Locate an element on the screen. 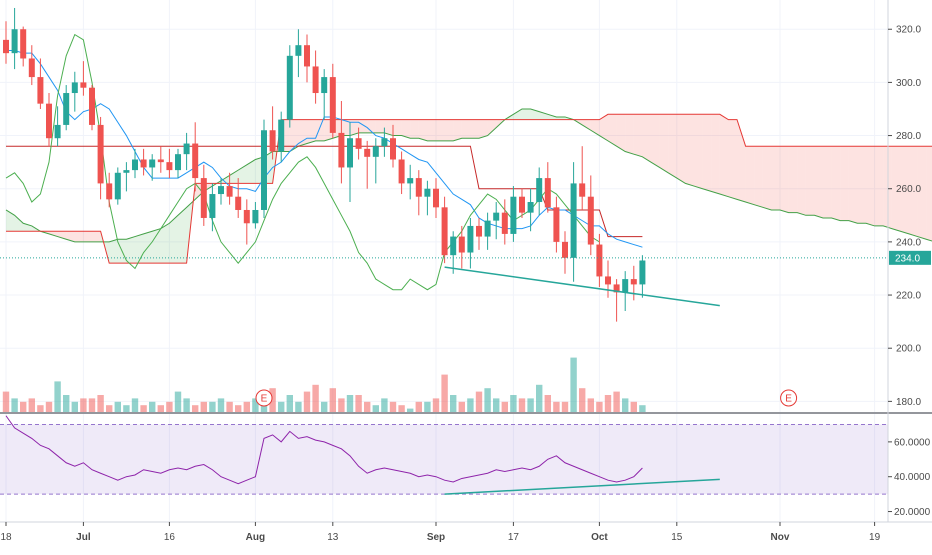  x-tick-label: Nov is located at coordinates (780, 537).